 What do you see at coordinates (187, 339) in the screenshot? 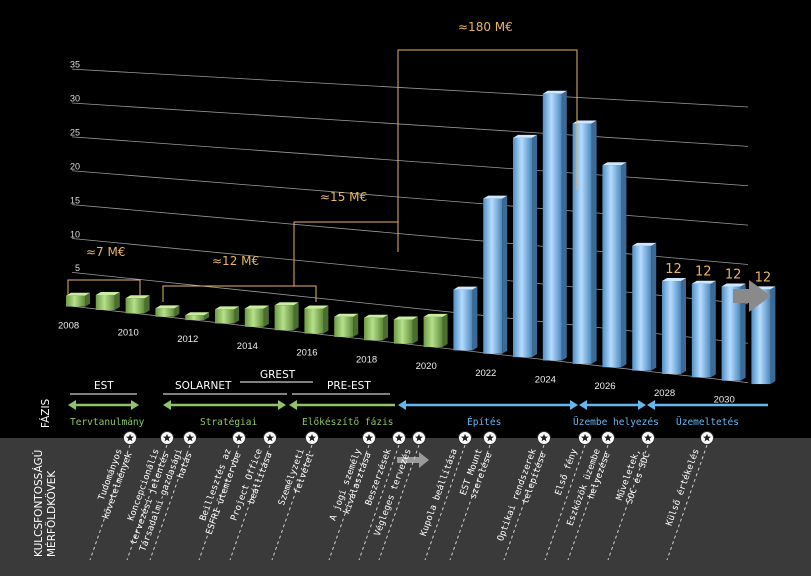
I see `x-tick-label: 2012` at bounding box center [187, 339].